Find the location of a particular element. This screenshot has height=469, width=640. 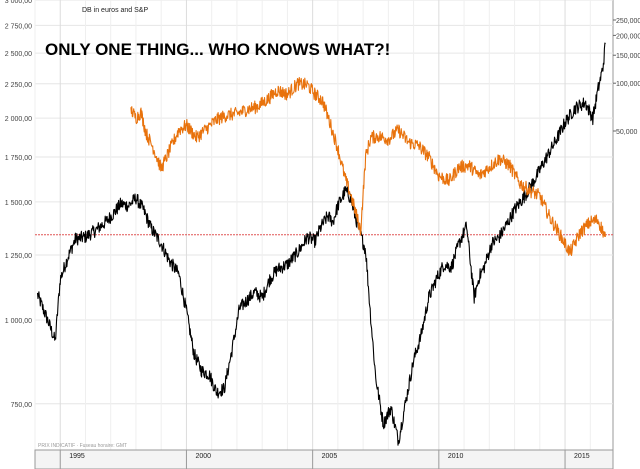

left-tick-label: 1 000,00 is located at coordinates (18, 321).